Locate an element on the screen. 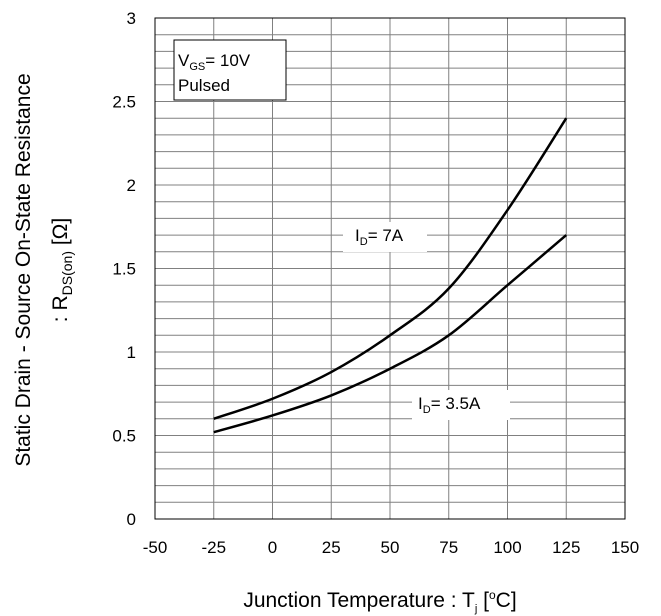 The width and height of the screenshot is (661, 616). x-tick-label: -50 is located at coordinates (155, 547).